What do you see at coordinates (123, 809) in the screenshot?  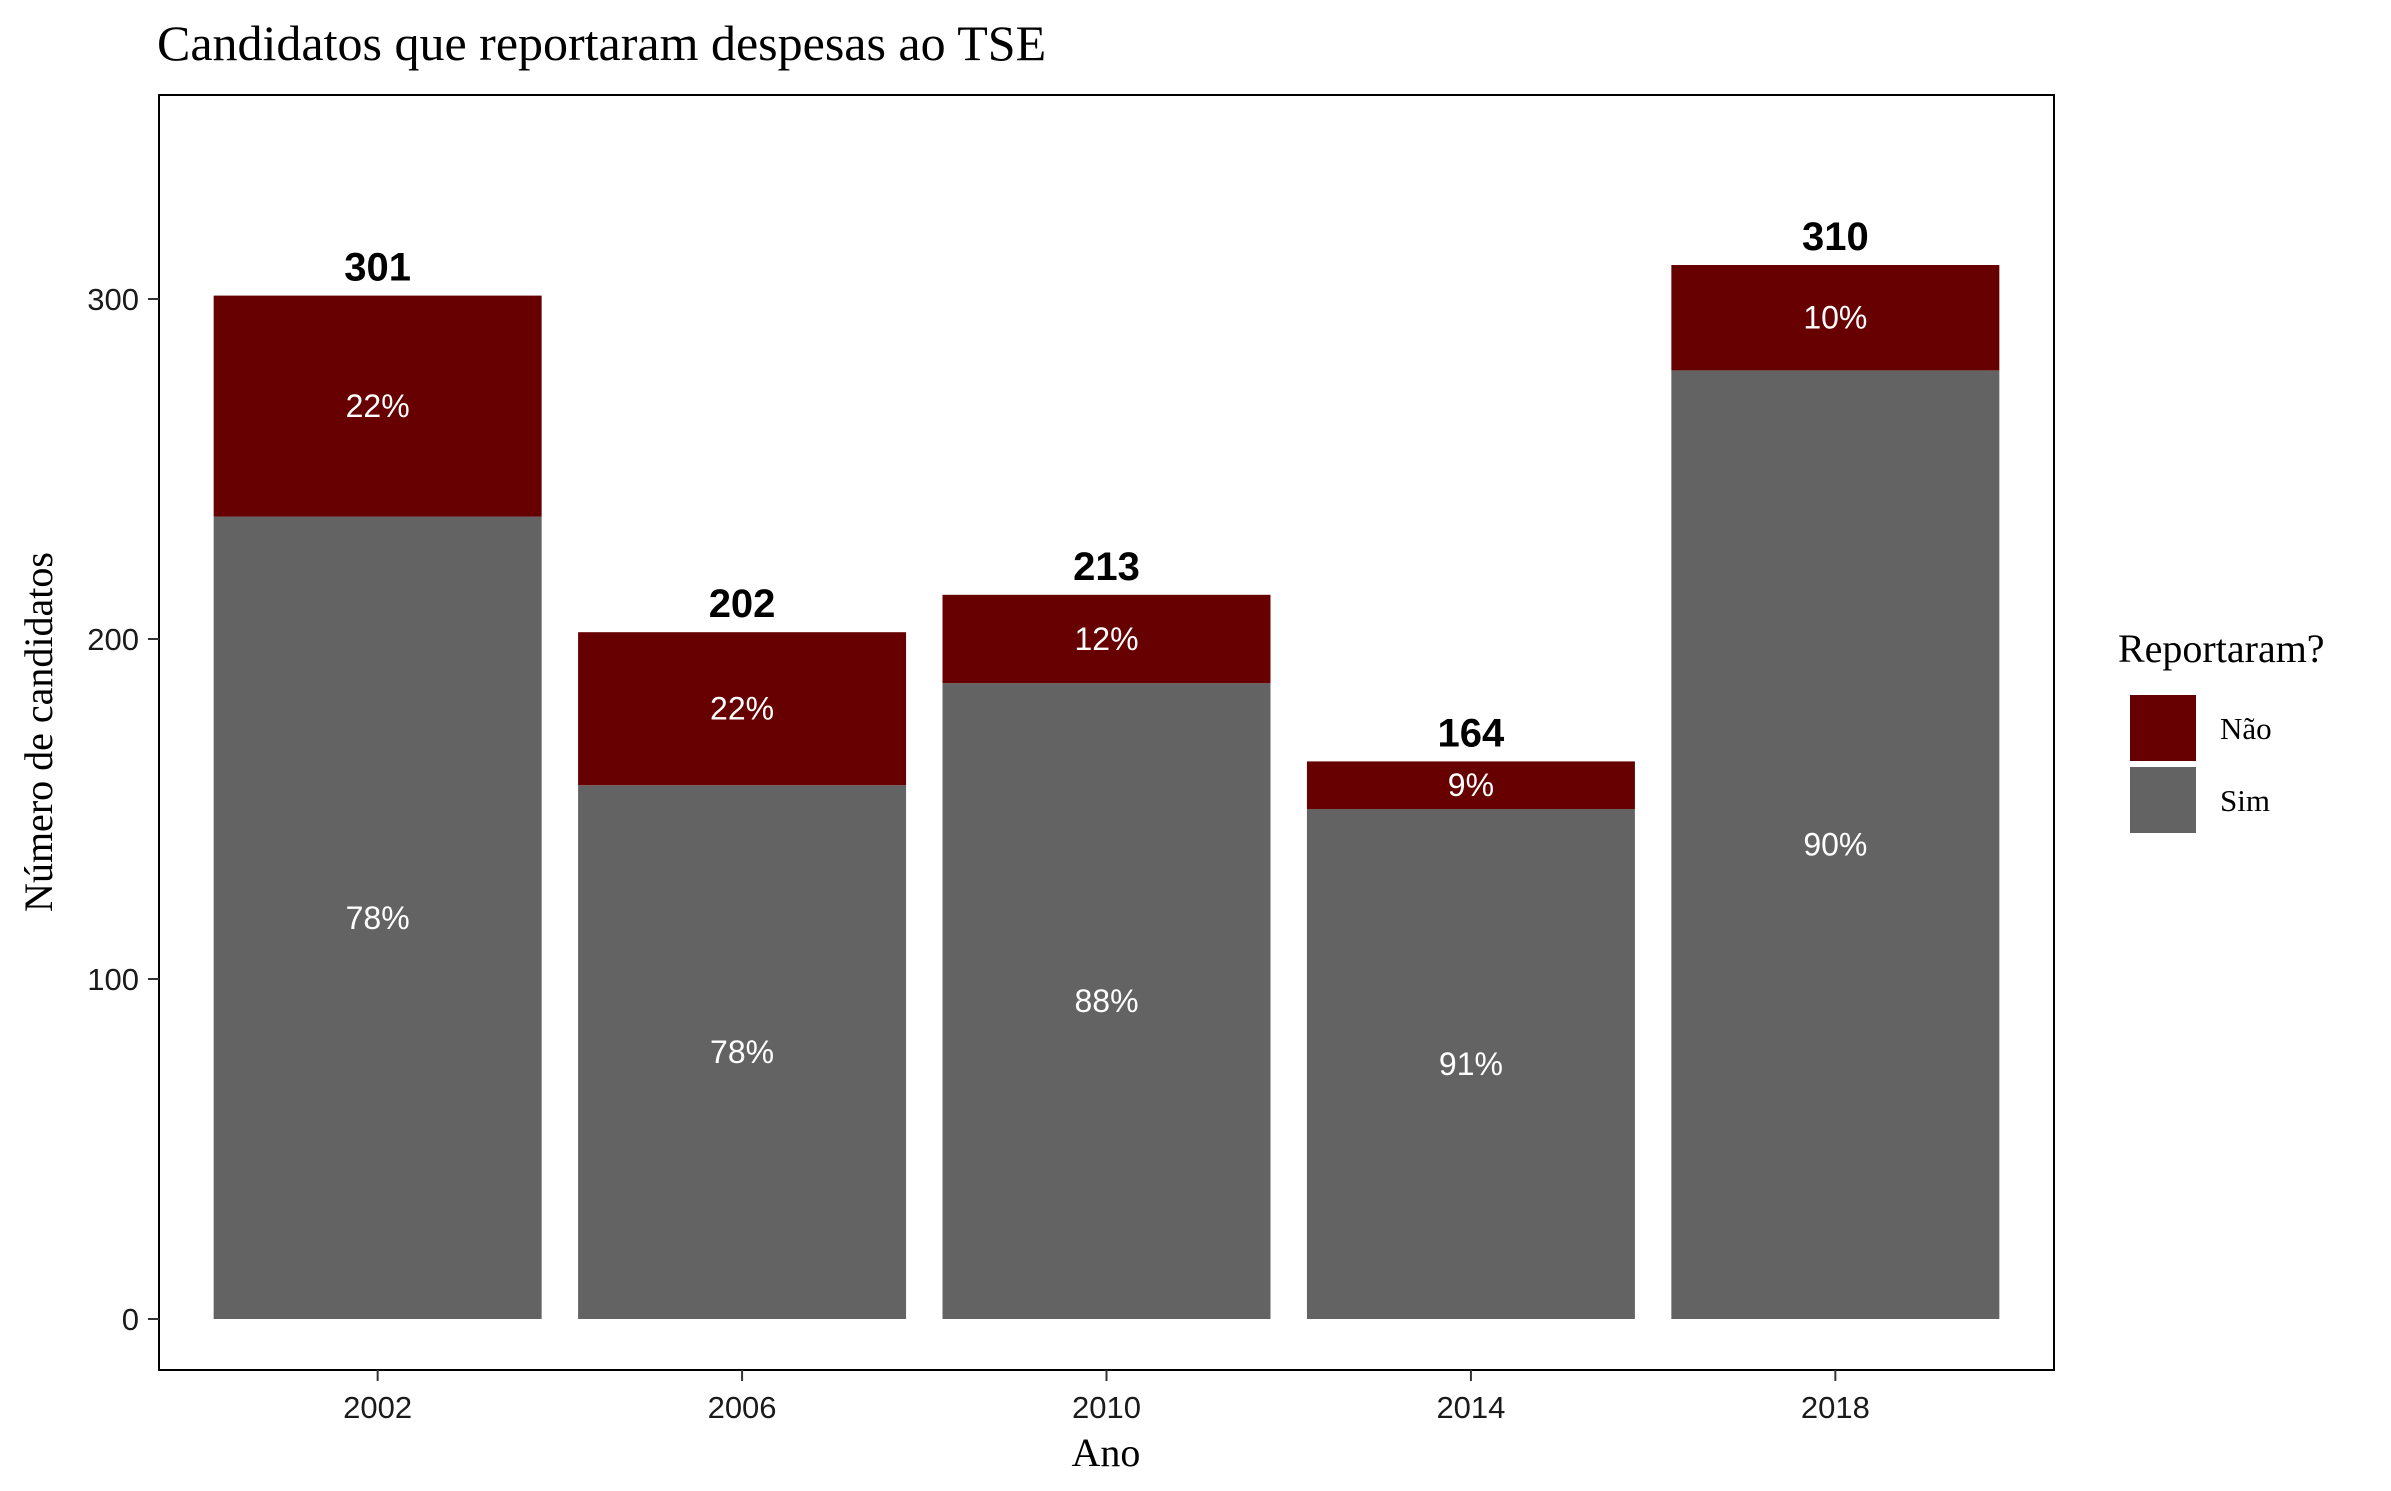 I see `y-axis: 0 100 200 300` at bounding box center [123, 809].